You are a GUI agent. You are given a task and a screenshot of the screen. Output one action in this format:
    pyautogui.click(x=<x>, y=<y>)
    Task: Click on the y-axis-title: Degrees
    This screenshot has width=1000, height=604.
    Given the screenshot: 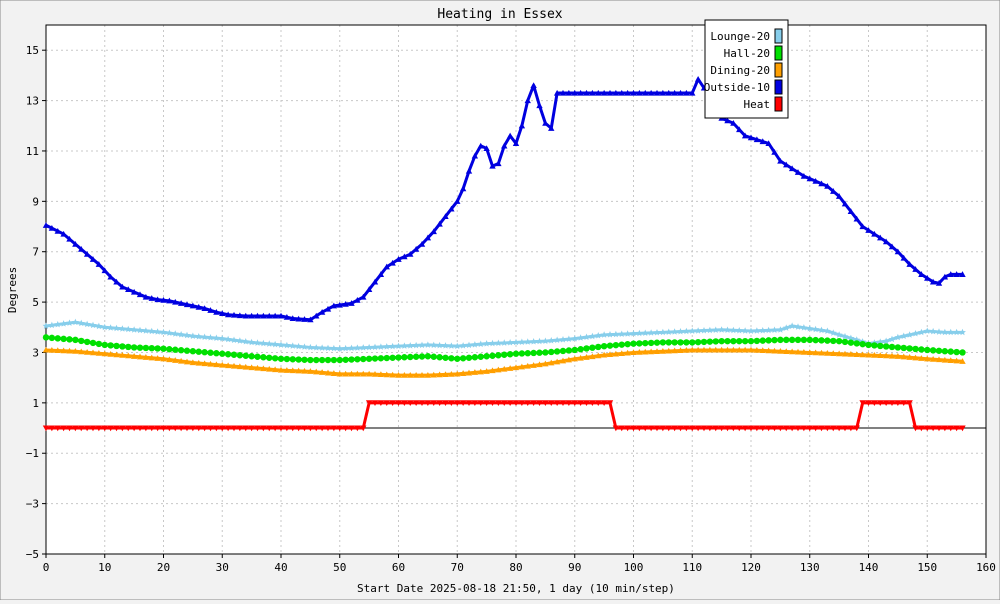 What is the action you would take?
    pyautogui.click(x=12, y=290)
    